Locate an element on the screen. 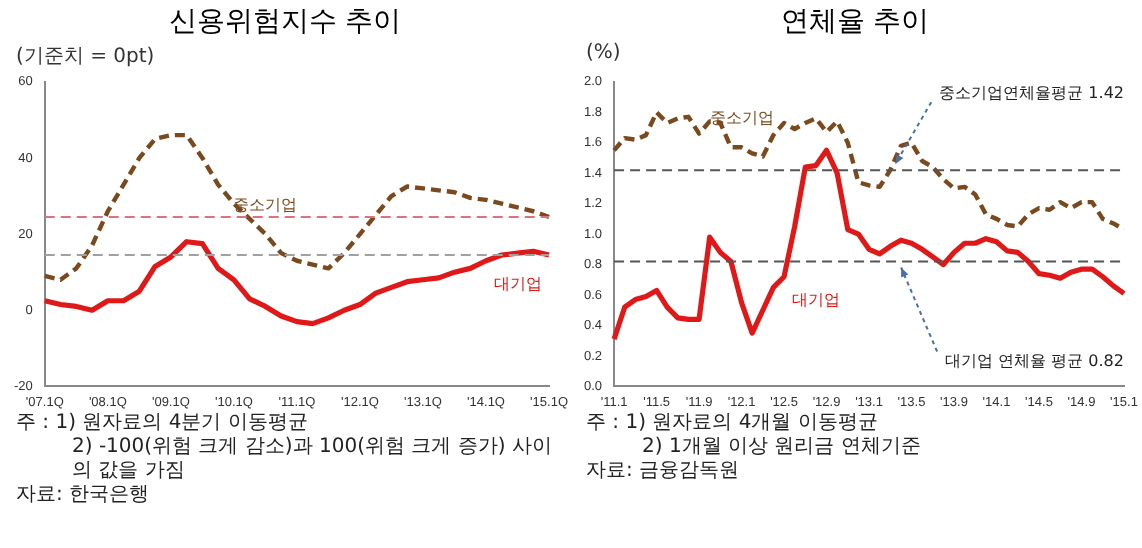  ref-line-label: 대기업 연체율 평균 0.82 is located at coordinates (1034, 360).